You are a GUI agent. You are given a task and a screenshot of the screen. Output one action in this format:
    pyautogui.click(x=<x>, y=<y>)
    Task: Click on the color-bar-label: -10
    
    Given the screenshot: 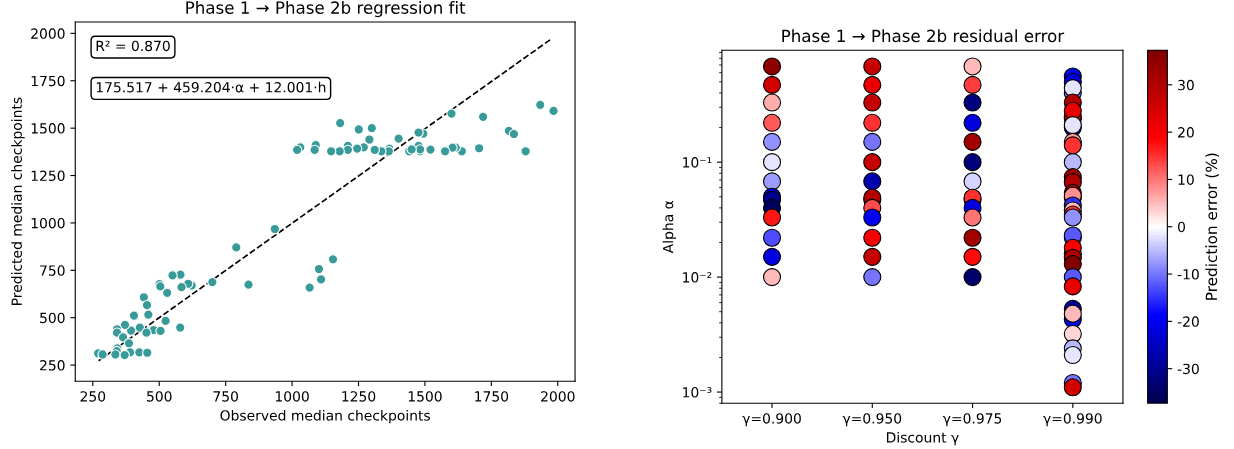 What is the action you would take?
    pyautogui.click(x=1188, y=274)
    